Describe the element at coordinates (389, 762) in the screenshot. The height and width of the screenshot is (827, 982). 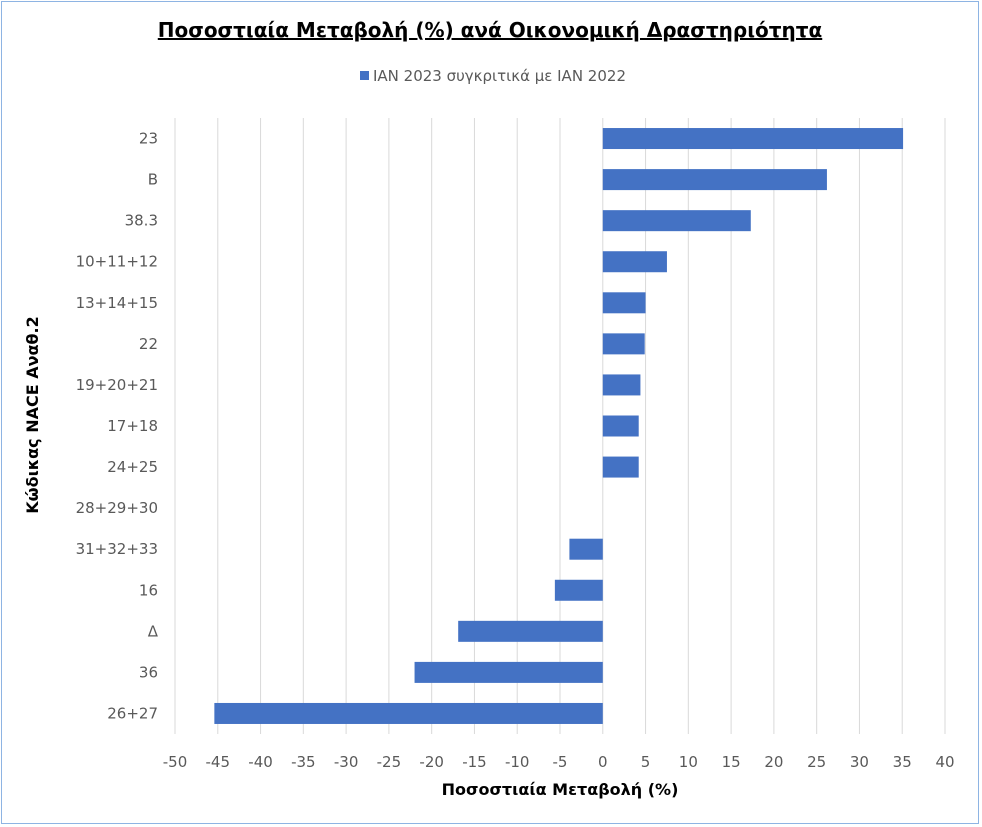
I see `x-tick-label: -25` at that location.